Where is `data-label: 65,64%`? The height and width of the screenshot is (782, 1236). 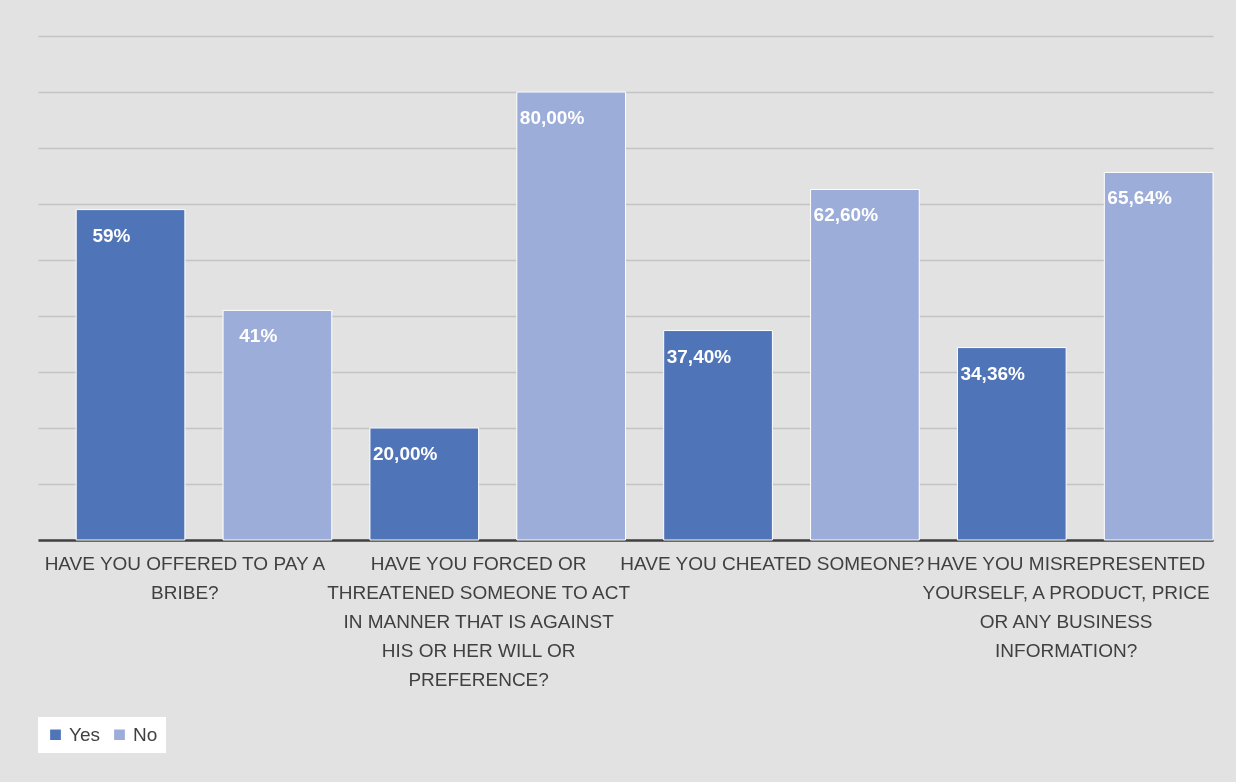 data-label: 65,64% is located at coordinates (1139, 198).